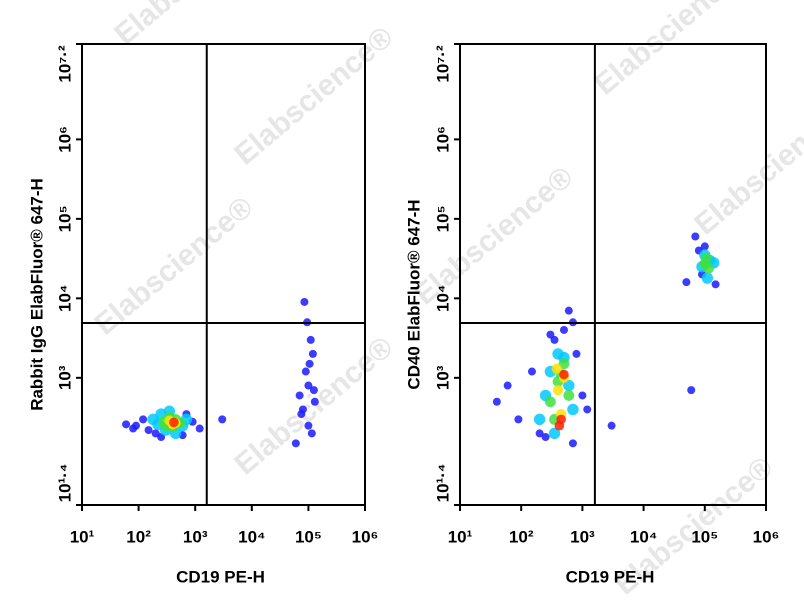  Describe the element at coordinates (36, 294) in the screenshot. I see `y-axis-label: Rabbit IgG ElabFluor® 647-H` at that location.